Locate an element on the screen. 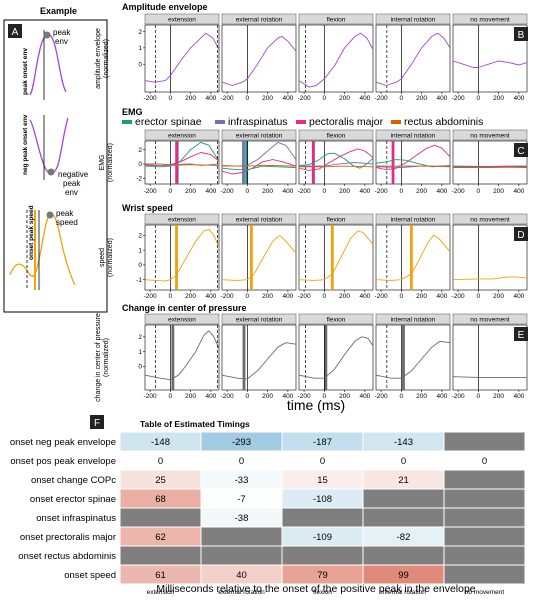  table-row-label: onset speed is located at coordinates (90, 575).